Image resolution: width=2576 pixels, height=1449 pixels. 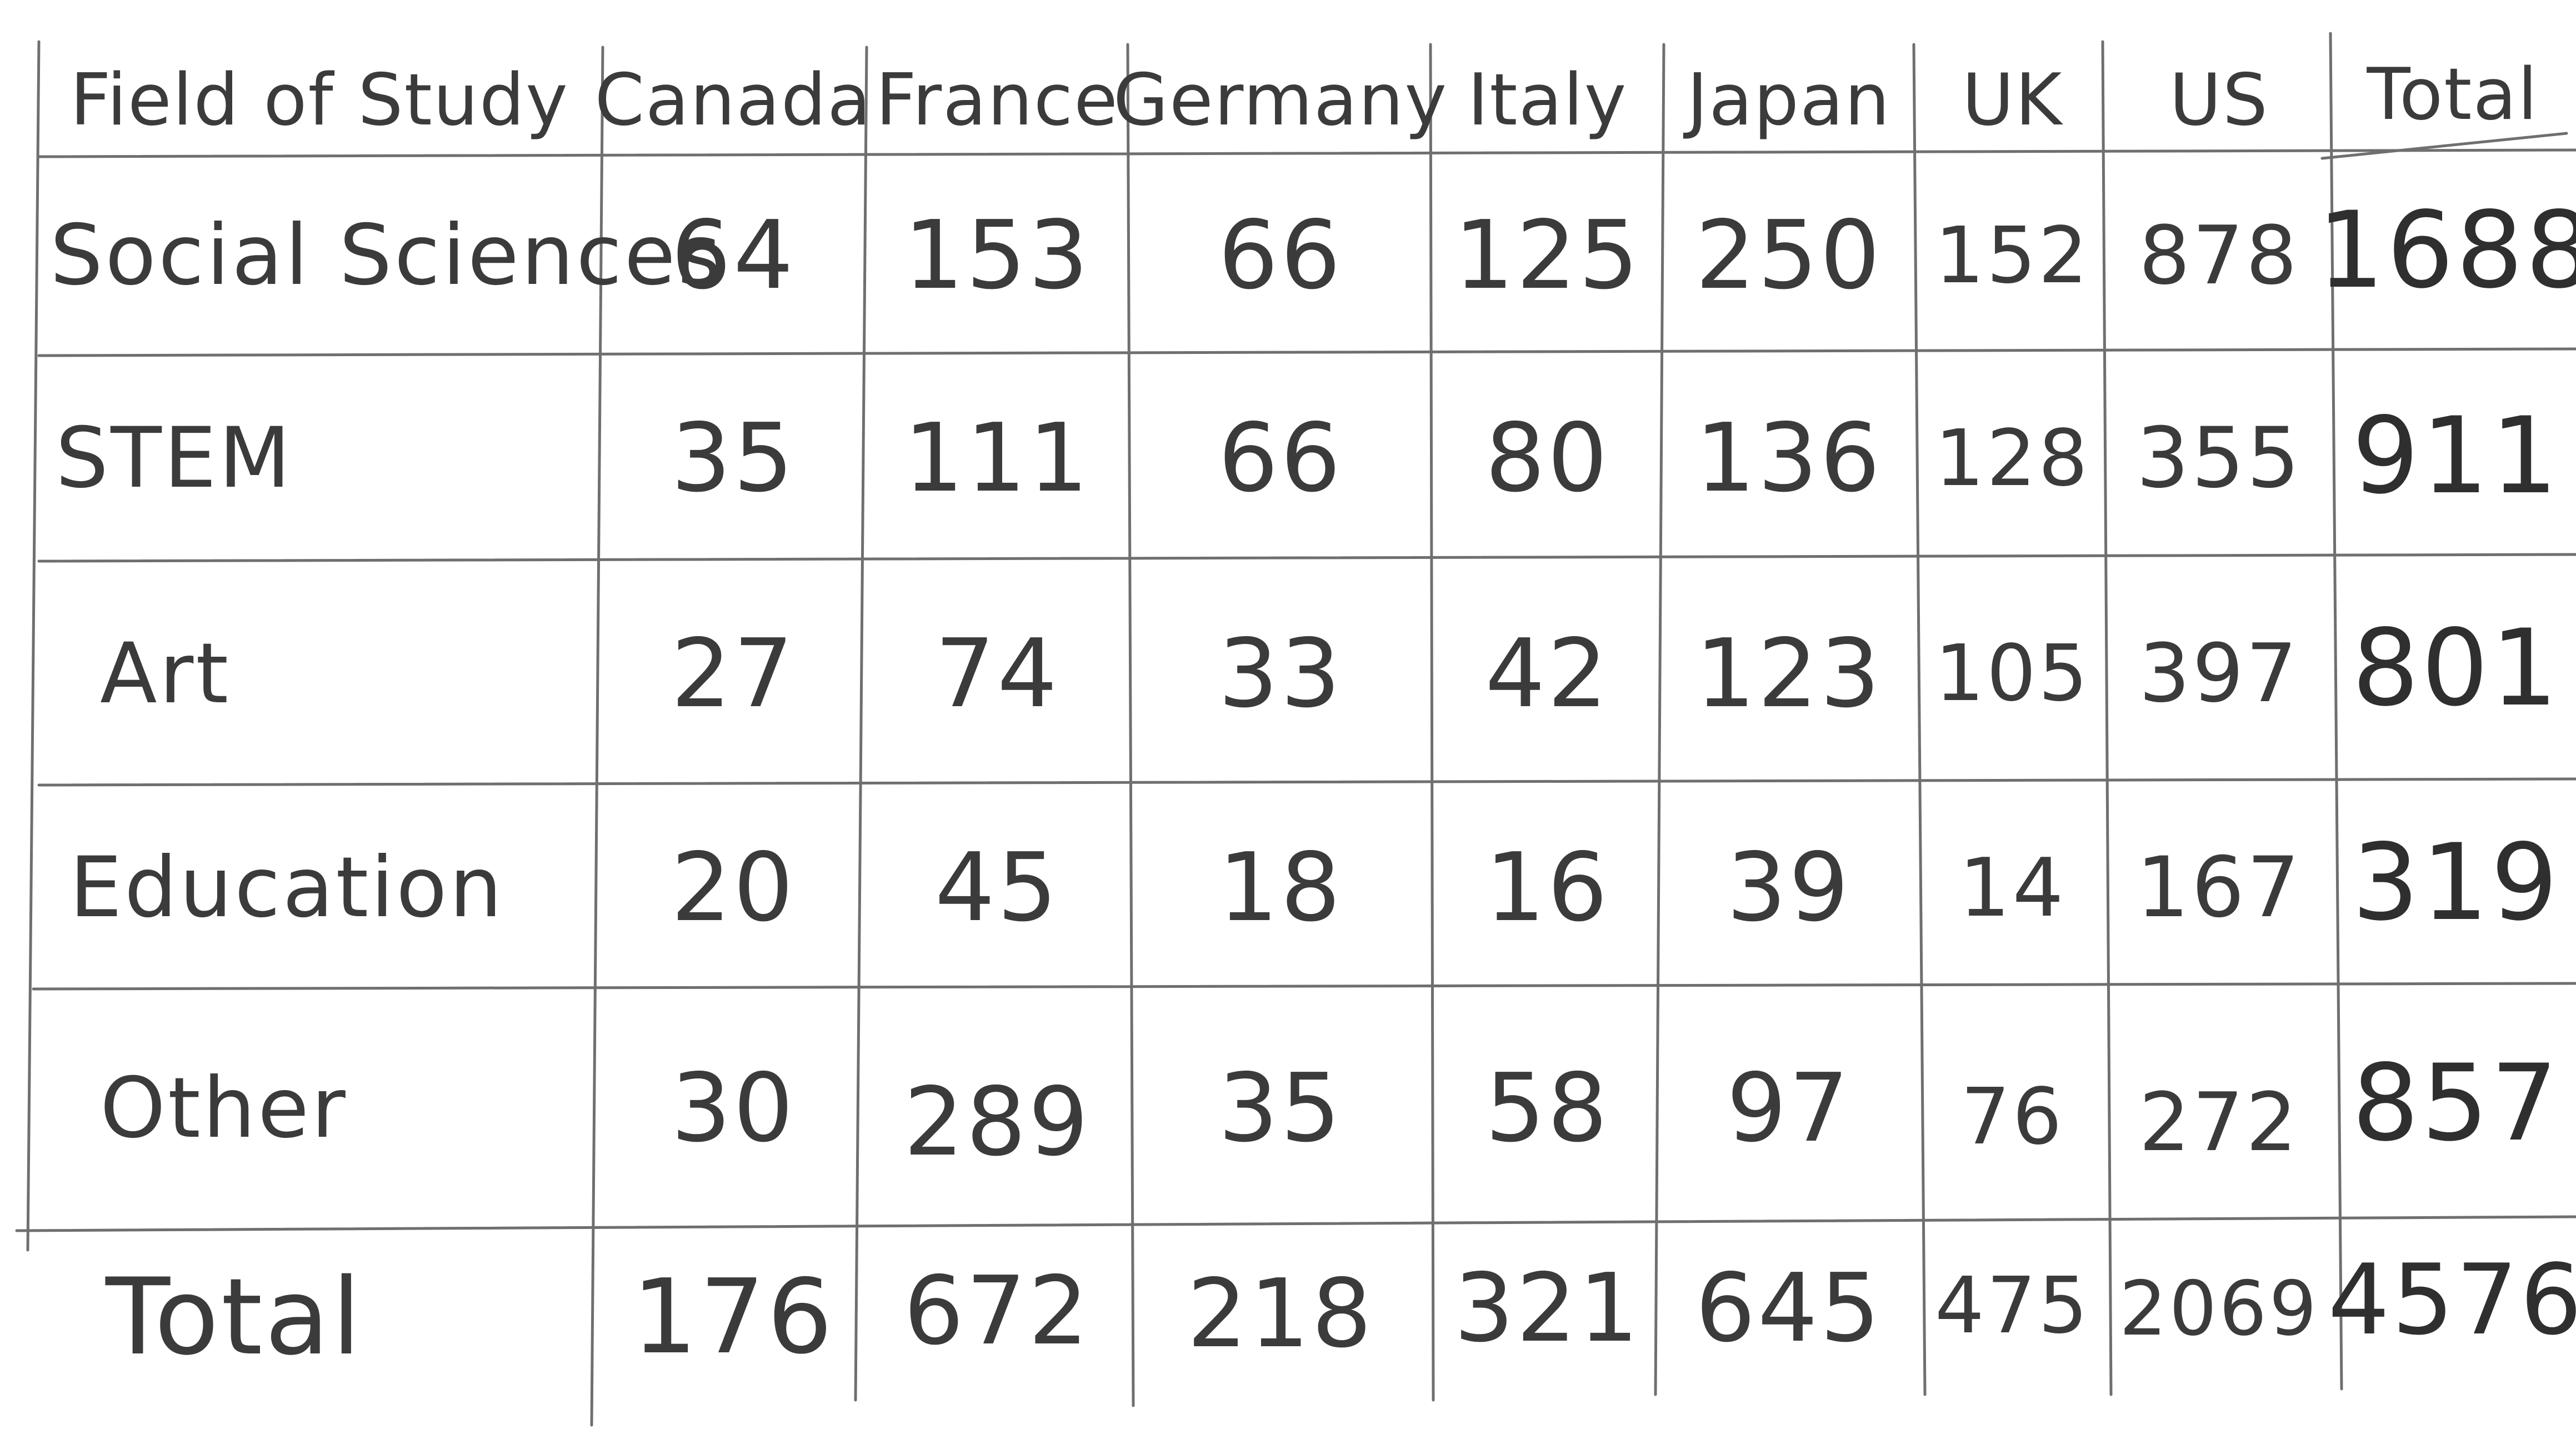 I want to click on row-label-other: Other, so click(x=224, y=1108).